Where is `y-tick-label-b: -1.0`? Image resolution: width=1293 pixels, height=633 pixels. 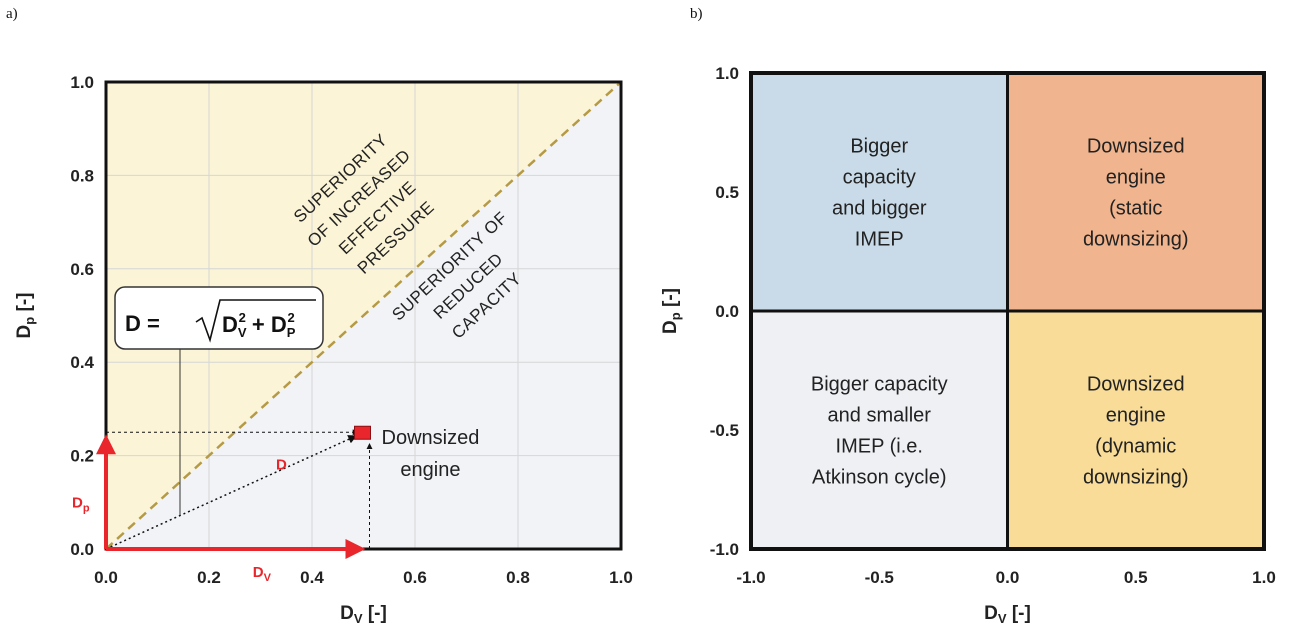 y-tick-label-b: -1.0 is located at coordinates (724, 549).